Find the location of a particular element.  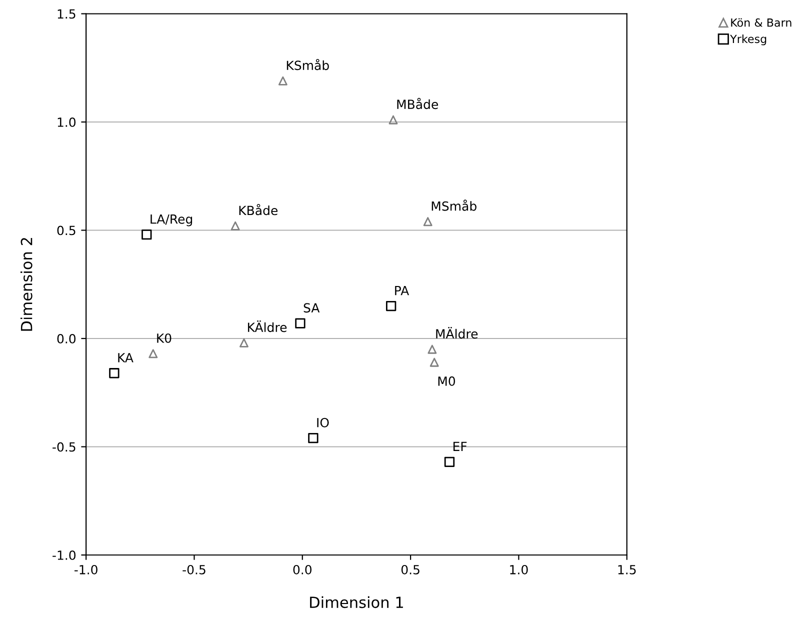

annotation: IO is located at coordinates (323, 423).